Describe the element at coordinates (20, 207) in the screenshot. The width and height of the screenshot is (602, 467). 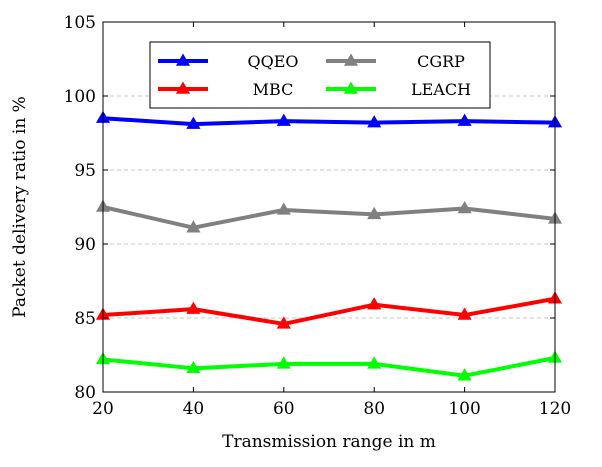
I see `y-axis-label: Packet delivery ratio in %` at that location.